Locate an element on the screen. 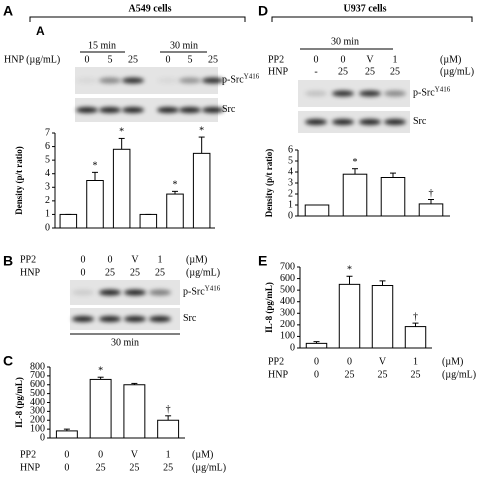 This screenshot has width=496, height=500. y-tick-label: 7 is located at coordinates (47, 132).